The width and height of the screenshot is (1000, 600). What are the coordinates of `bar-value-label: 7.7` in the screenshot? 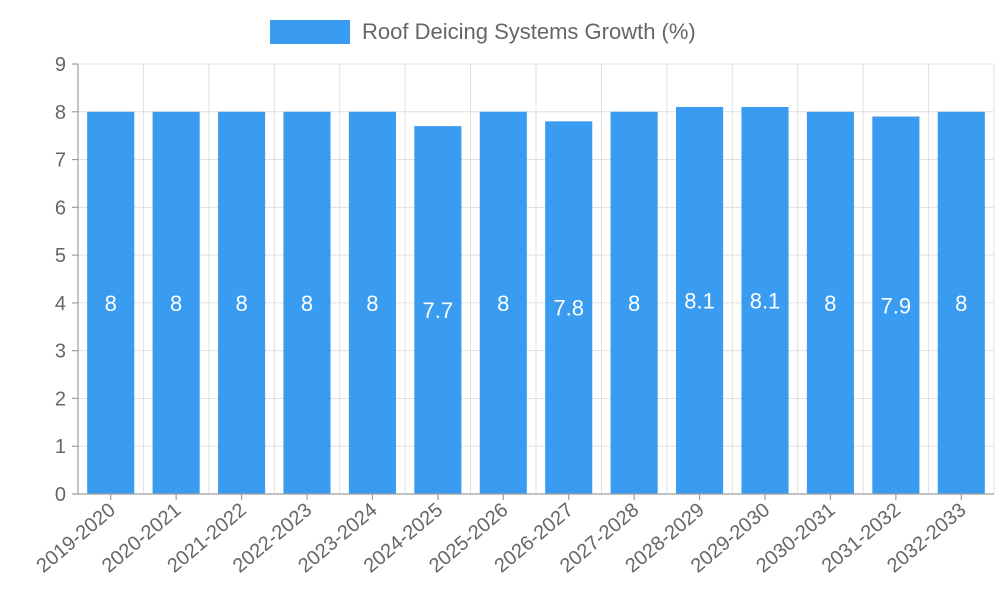 It's located at (438, 310).